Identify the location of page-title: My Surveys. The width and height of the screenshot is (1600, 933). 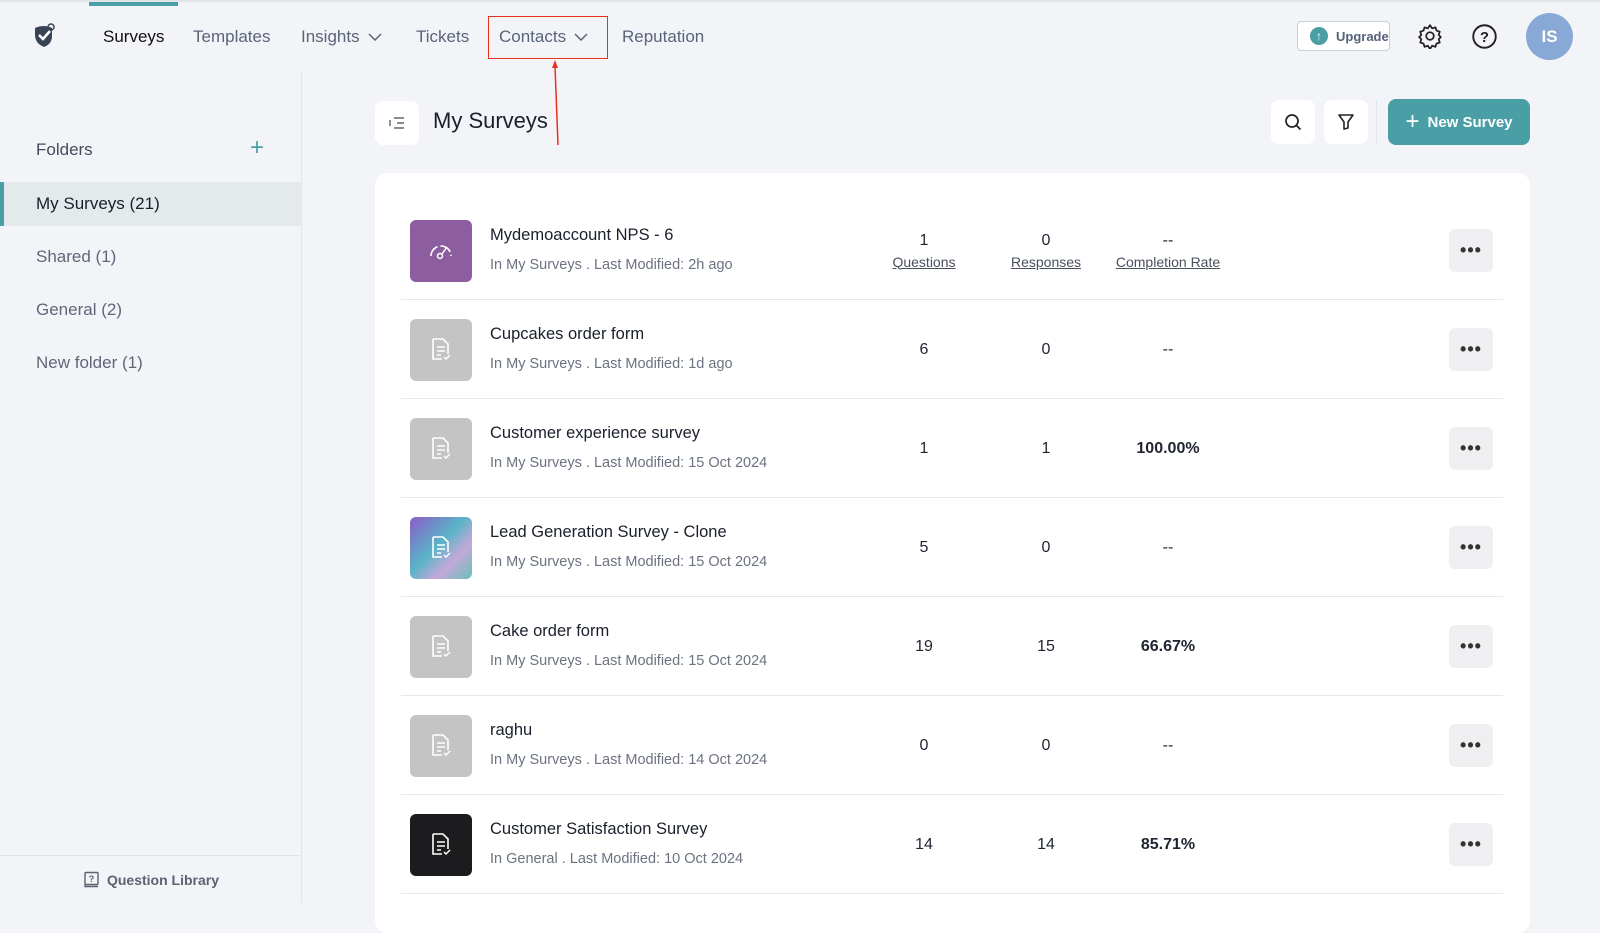
(490, 120).